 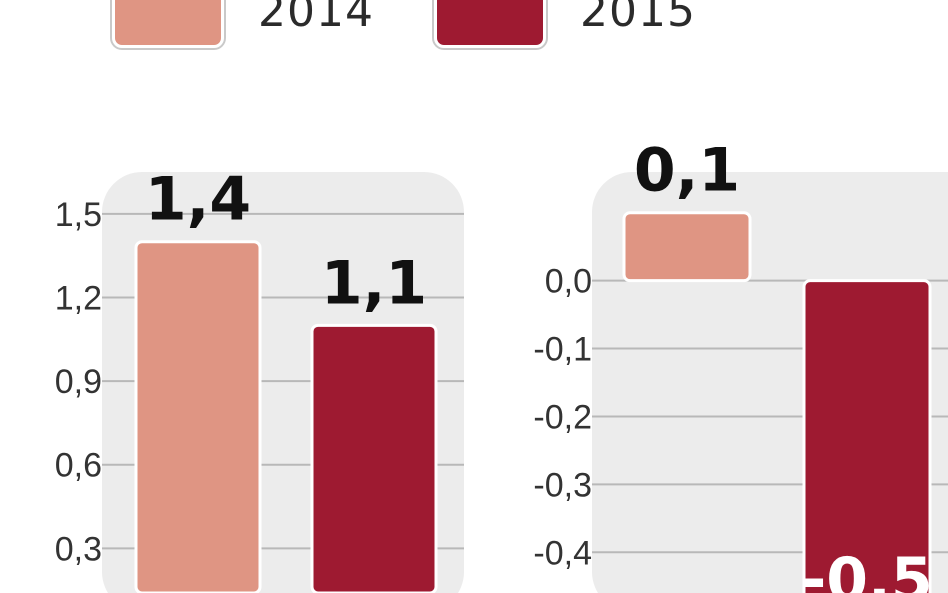 What do you see at coordinates (562, 553) in the screenshot?
I see `y-tick-label: -0,4` at bounding box center [562, 553].